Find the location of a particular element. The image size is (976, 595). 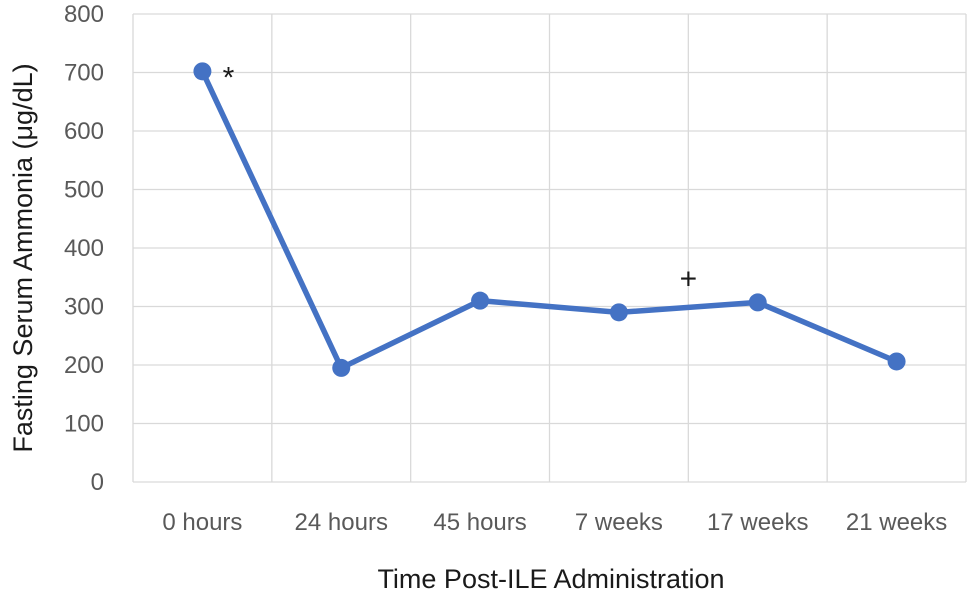

x-tick-label: 7 weeks is located at coordinates (619, 522).